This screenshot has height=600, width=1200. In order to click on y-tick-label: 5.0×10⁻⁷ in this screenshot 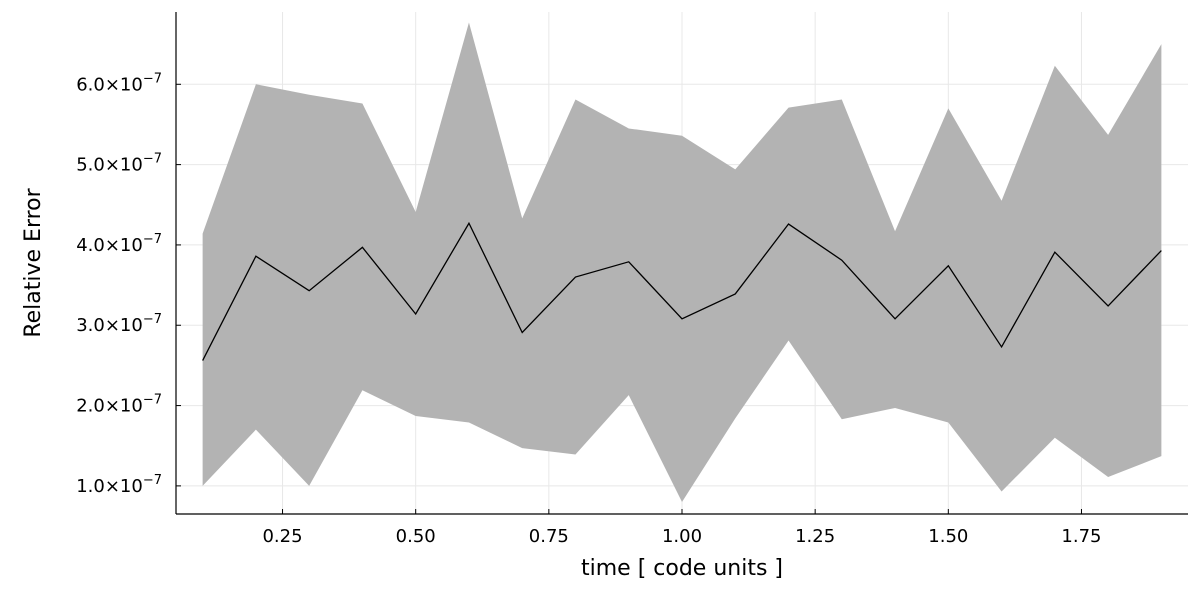, I will do `click(119, 164)`.